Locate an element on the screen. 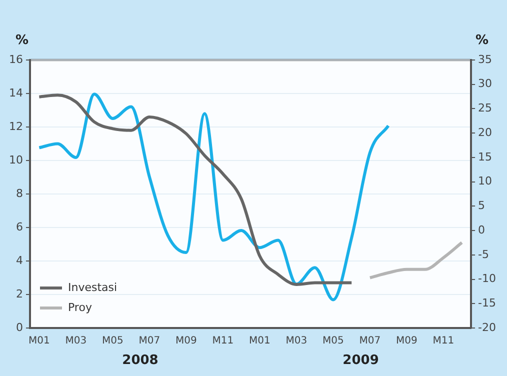 The image size is (507, 376). y2-tick-label: -5 is located at coordinates (484, 254).